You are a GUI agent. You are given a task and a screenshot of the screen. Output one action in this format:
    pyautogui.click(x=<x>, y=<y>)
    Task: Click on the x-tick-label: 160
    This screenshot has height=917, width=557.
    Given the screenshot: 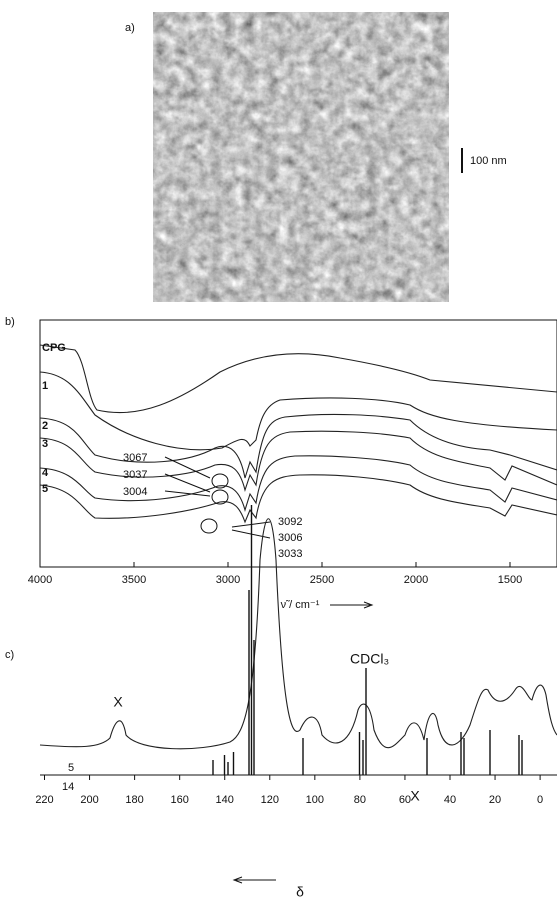 What is the action you would take?
    pyautogui.click(x=179, y=800)
    